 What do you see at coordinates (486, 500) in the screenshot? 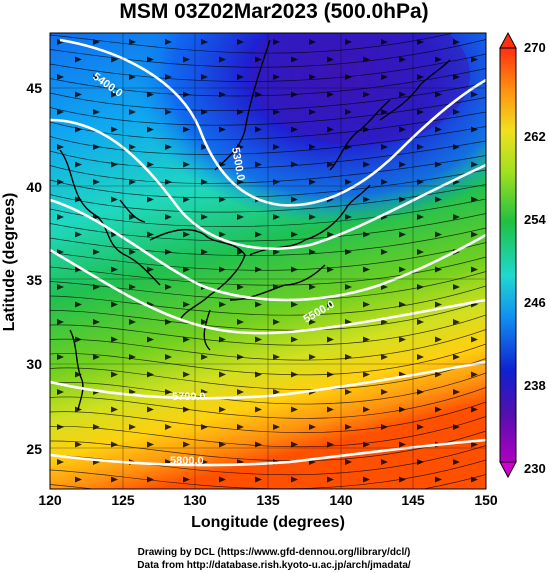
I see `x-tick-label: 150` at bounding box center [486, 500].